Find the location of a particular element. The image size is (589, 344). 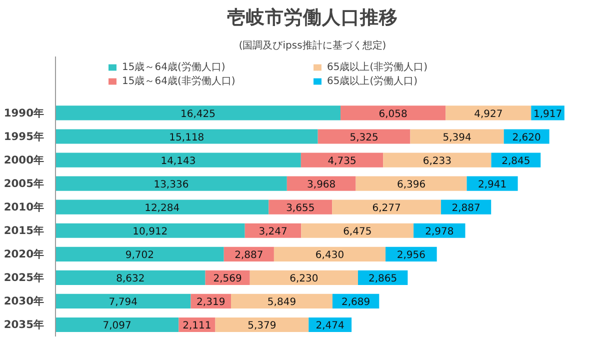

data-label: 6,277 is located at coordinates (386, 208).